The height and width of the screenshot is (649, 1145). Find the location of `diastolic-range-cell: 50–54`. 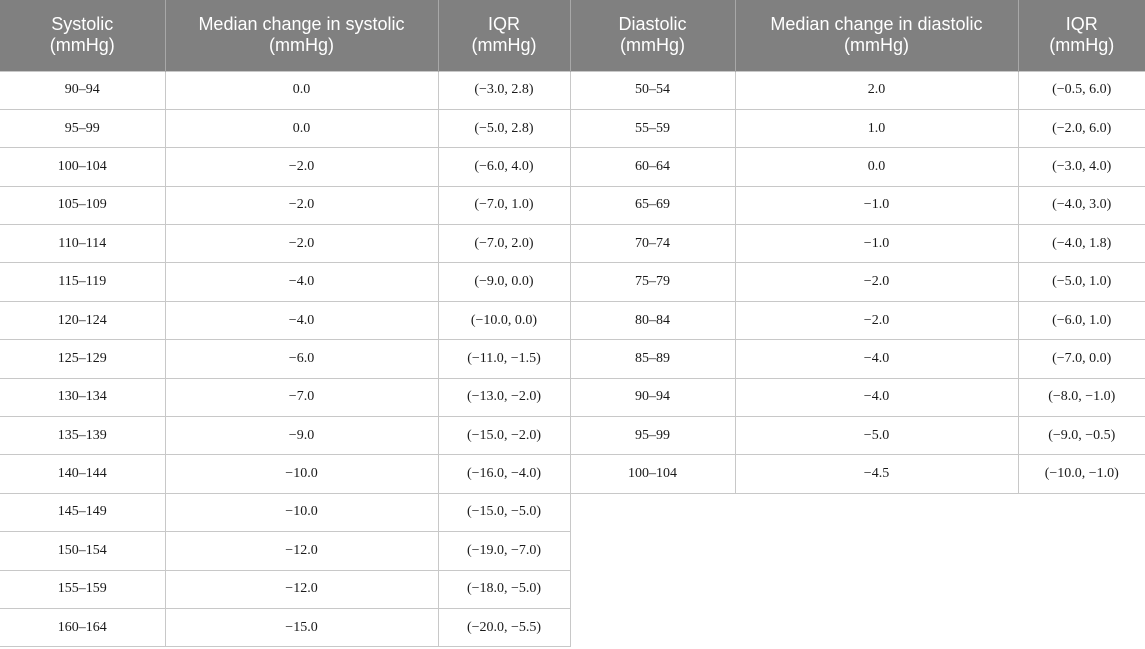

diastolic-range-cell: 50–54 is located at coordinates (652, 90).